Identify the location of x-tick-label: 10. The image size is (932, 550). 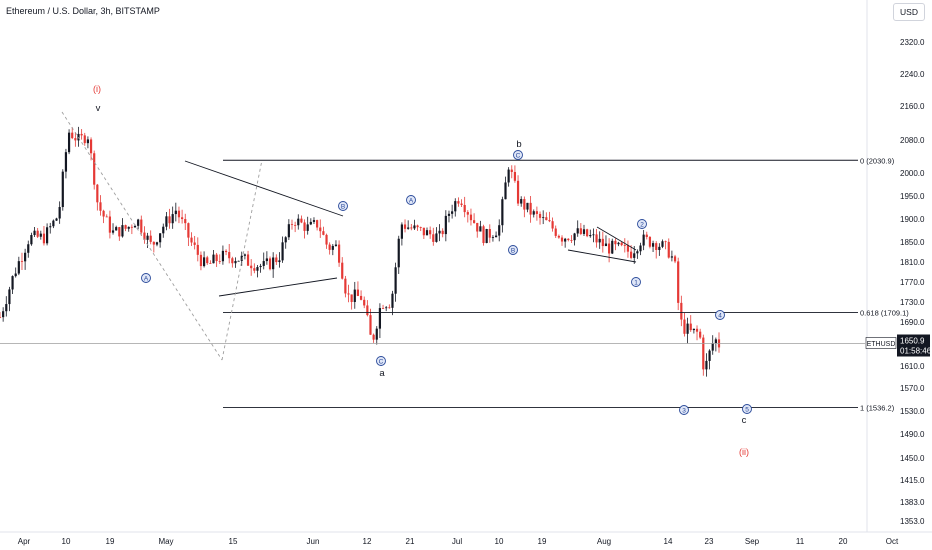
(66, 541).